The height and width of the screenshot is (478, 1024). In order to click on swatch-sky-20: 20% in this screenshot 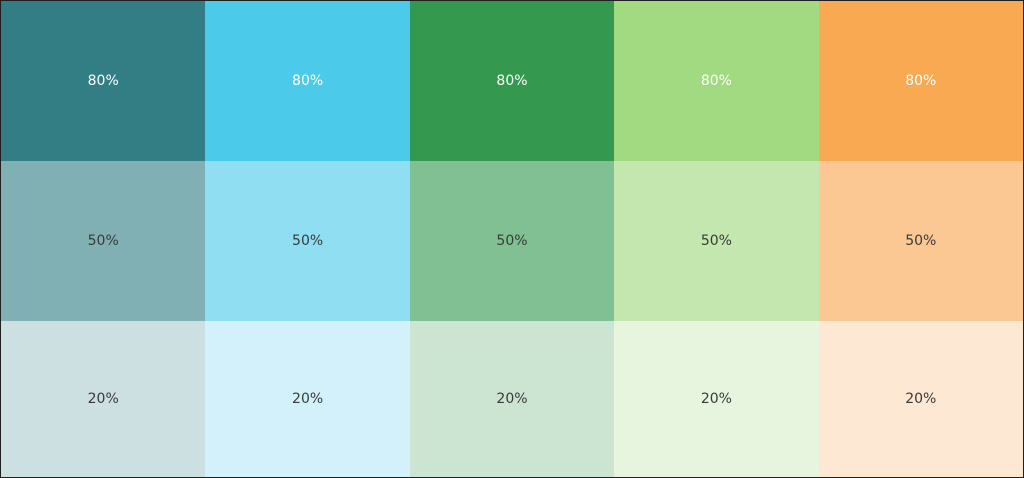, I will do `click(307, 399)`.